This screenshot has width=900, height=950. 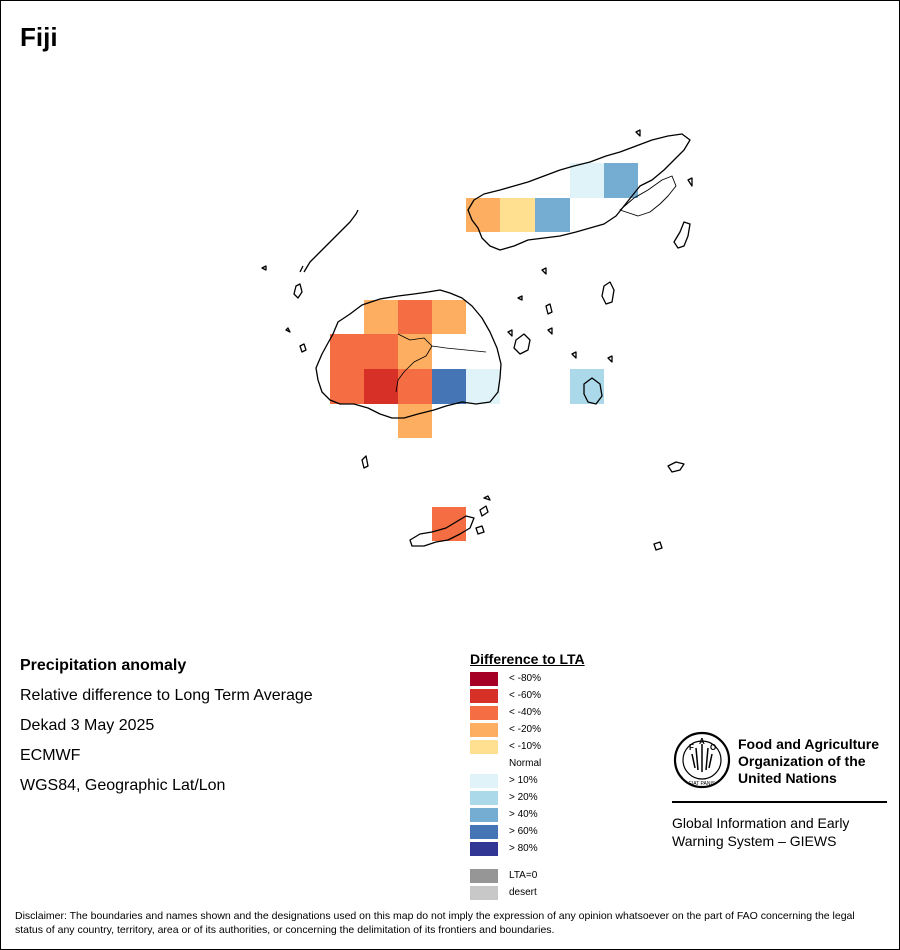 What do you see at coordinates (39, 37) in the screenshot?
I see `map-title: Fiji` at bounding box center [39, 37].